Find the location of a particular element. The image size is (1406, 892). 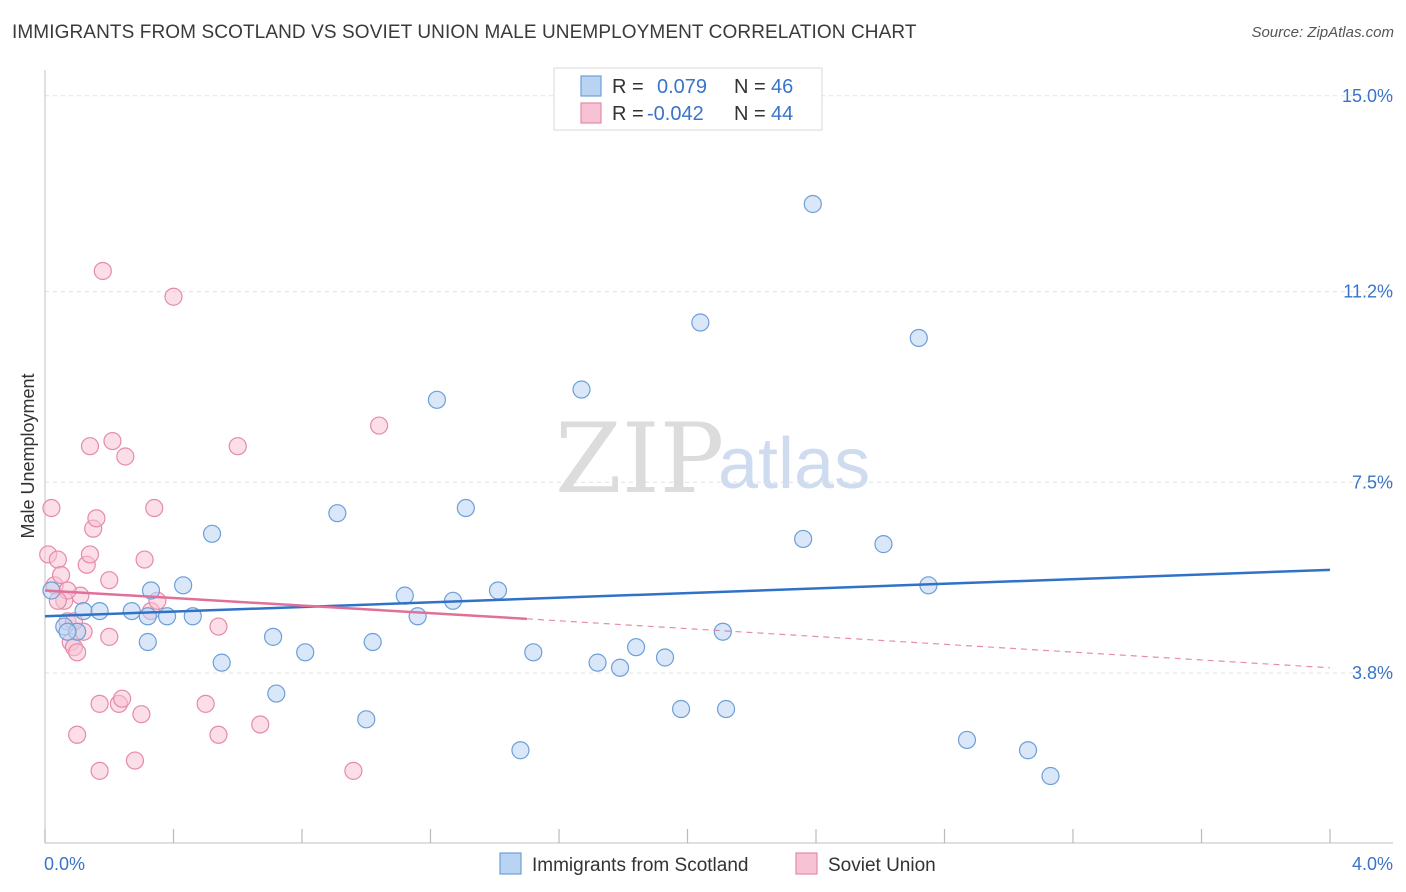

soviet-trend-line is located at coordinates (285, 605).